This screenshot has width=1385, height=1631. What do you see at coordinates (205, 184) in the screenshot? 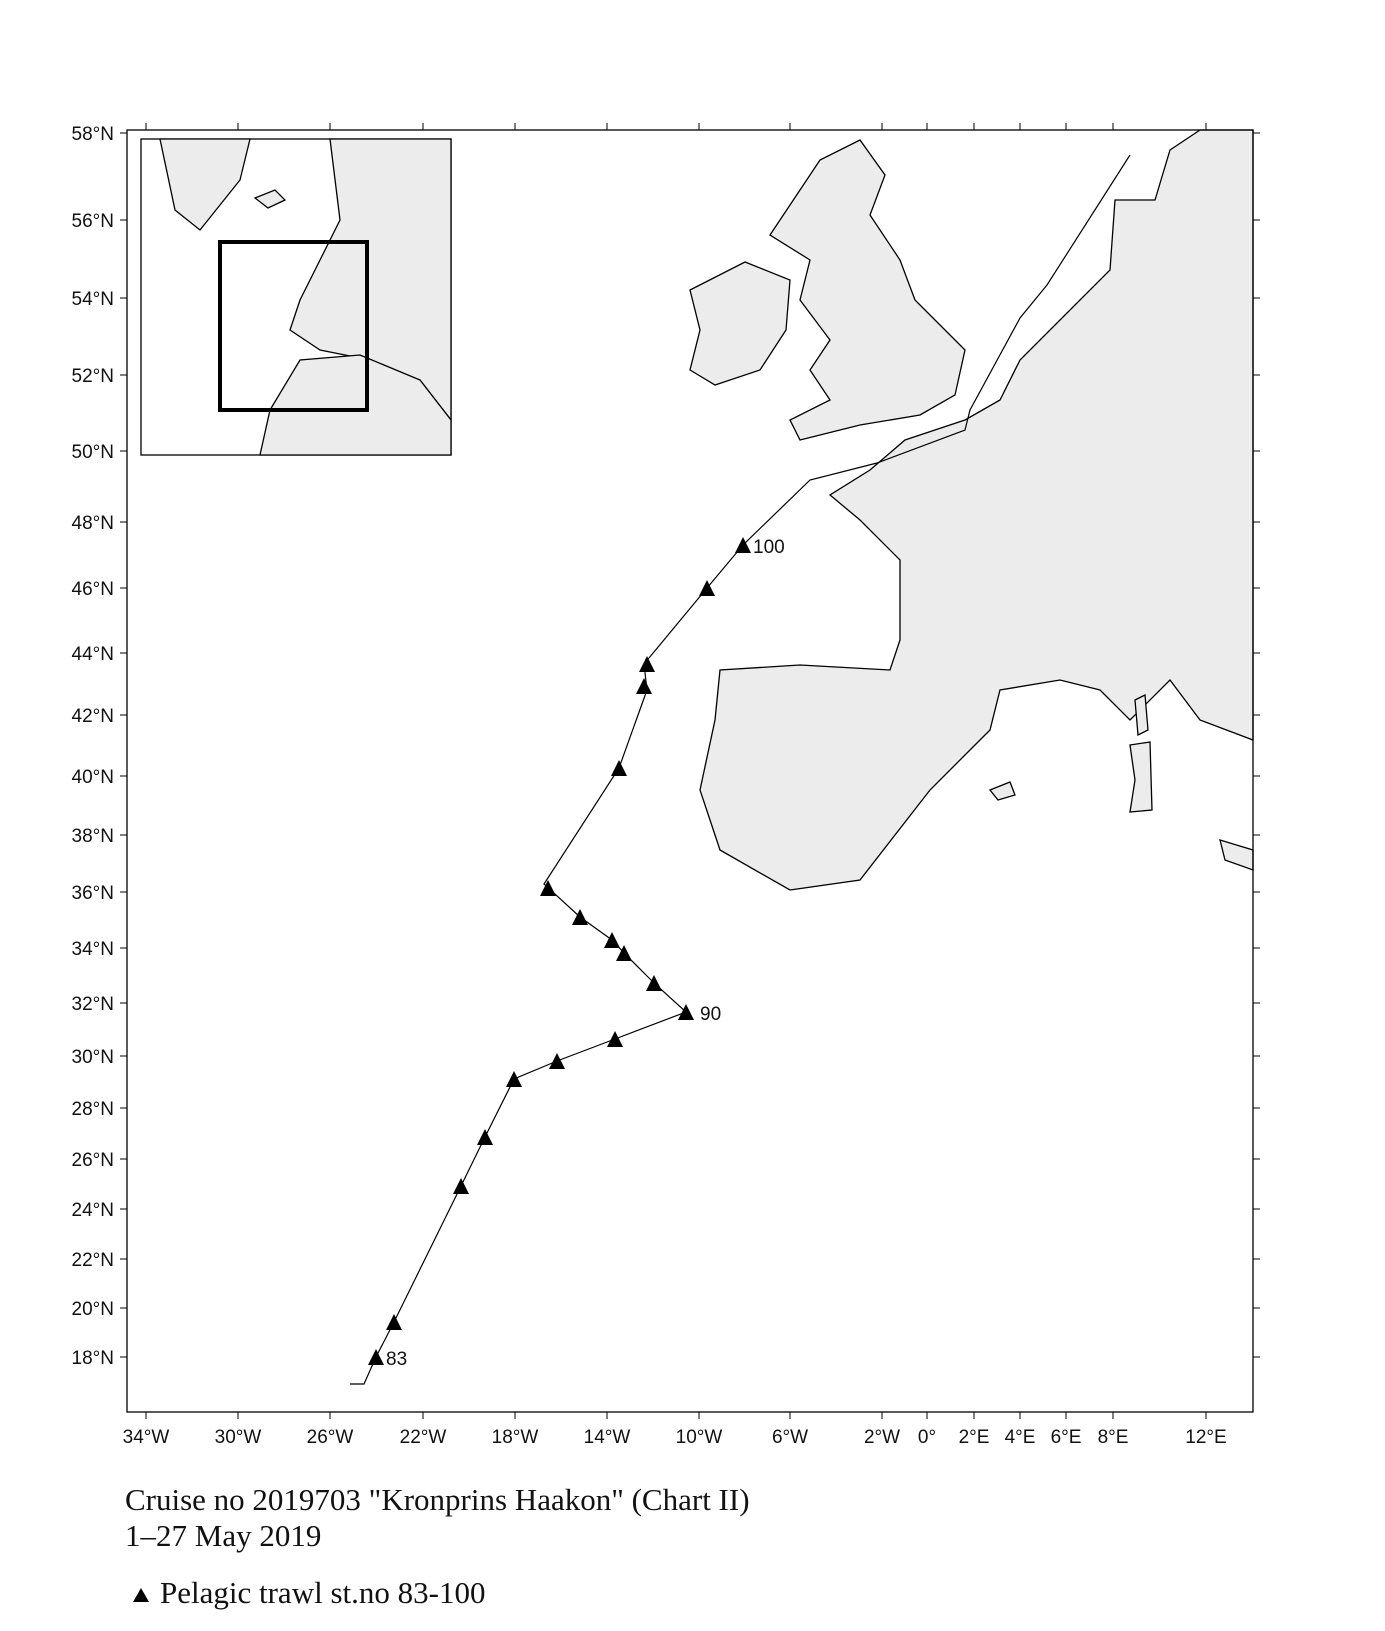
I see `inset-greenland` at bounding box center [205, 184].